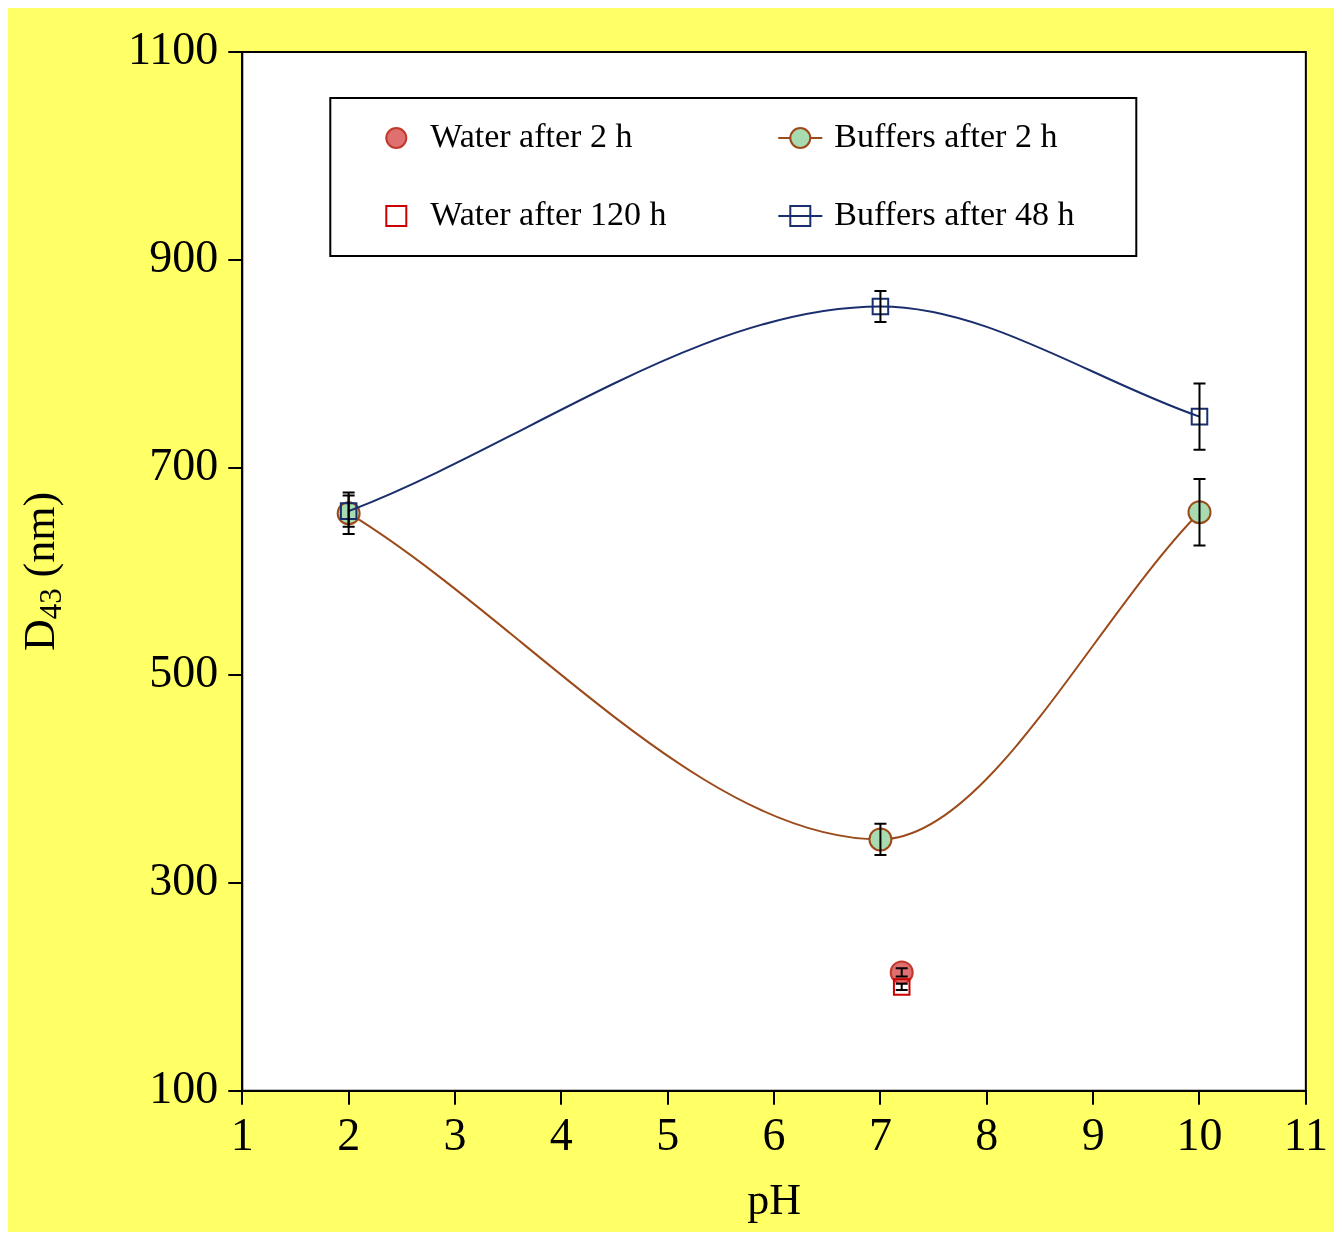  Describe the element at coordinates (561, 1135) in the screenshot. I see `x-tick-label: 4` at that location.